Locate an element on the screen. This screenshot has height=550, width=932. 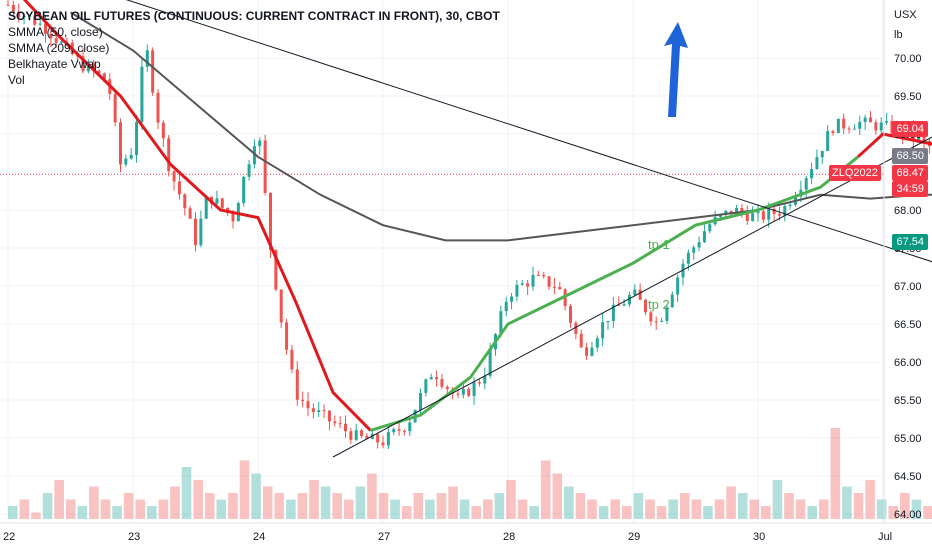
up-arrow-icon is located at coordinates (676, 69).